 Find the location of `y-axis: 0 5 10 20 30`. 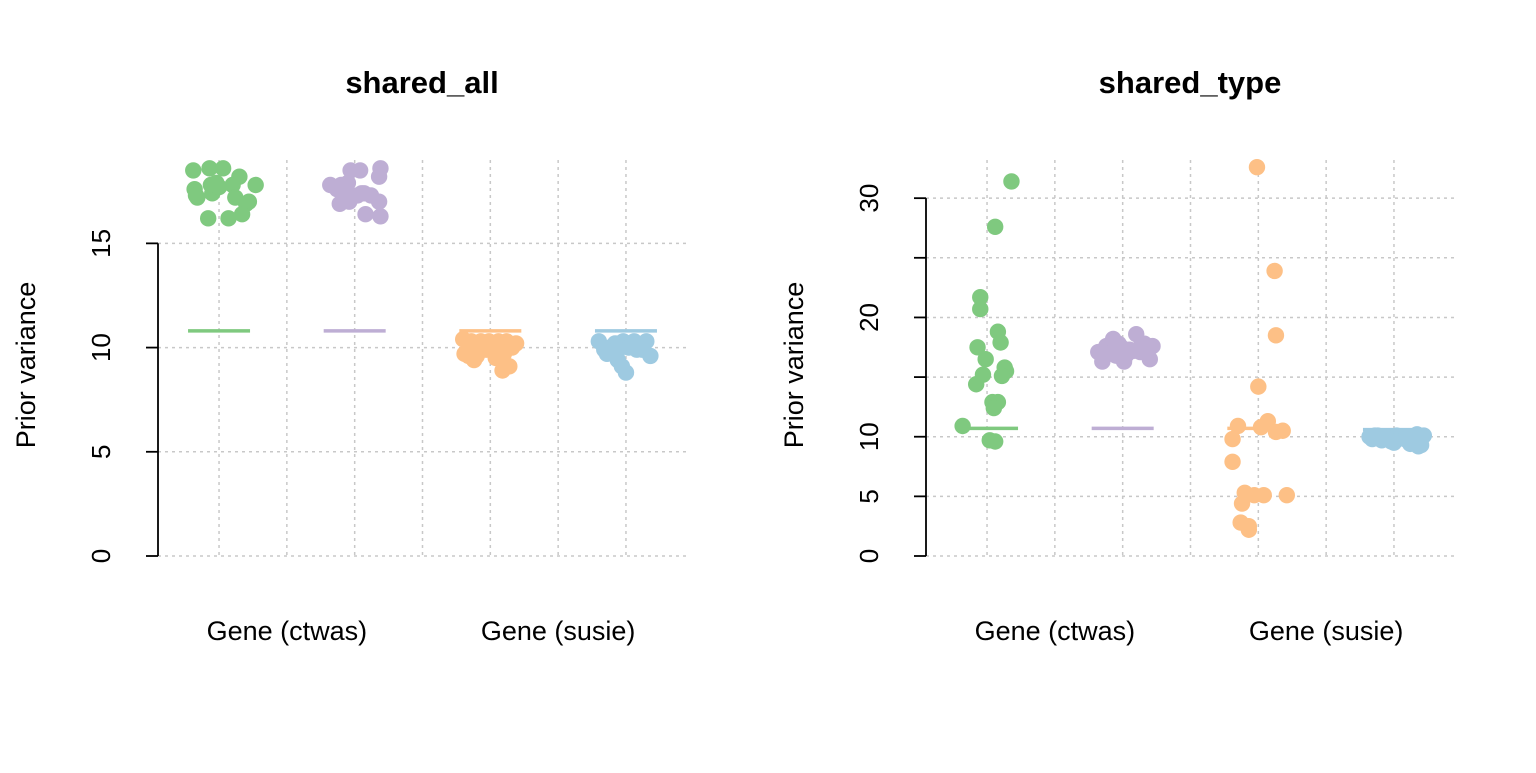

y-axis: 0 5 10 20 30 is located at coordinates (890, 373).